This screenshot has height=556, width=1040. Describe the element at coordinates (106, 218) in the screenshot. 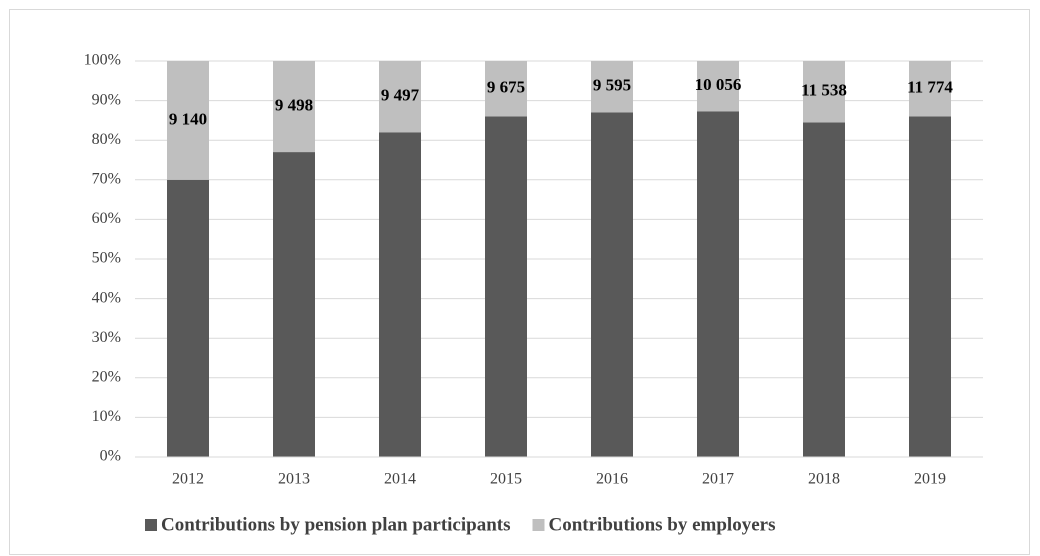

I see `y-tick-label: 60%` at that location.